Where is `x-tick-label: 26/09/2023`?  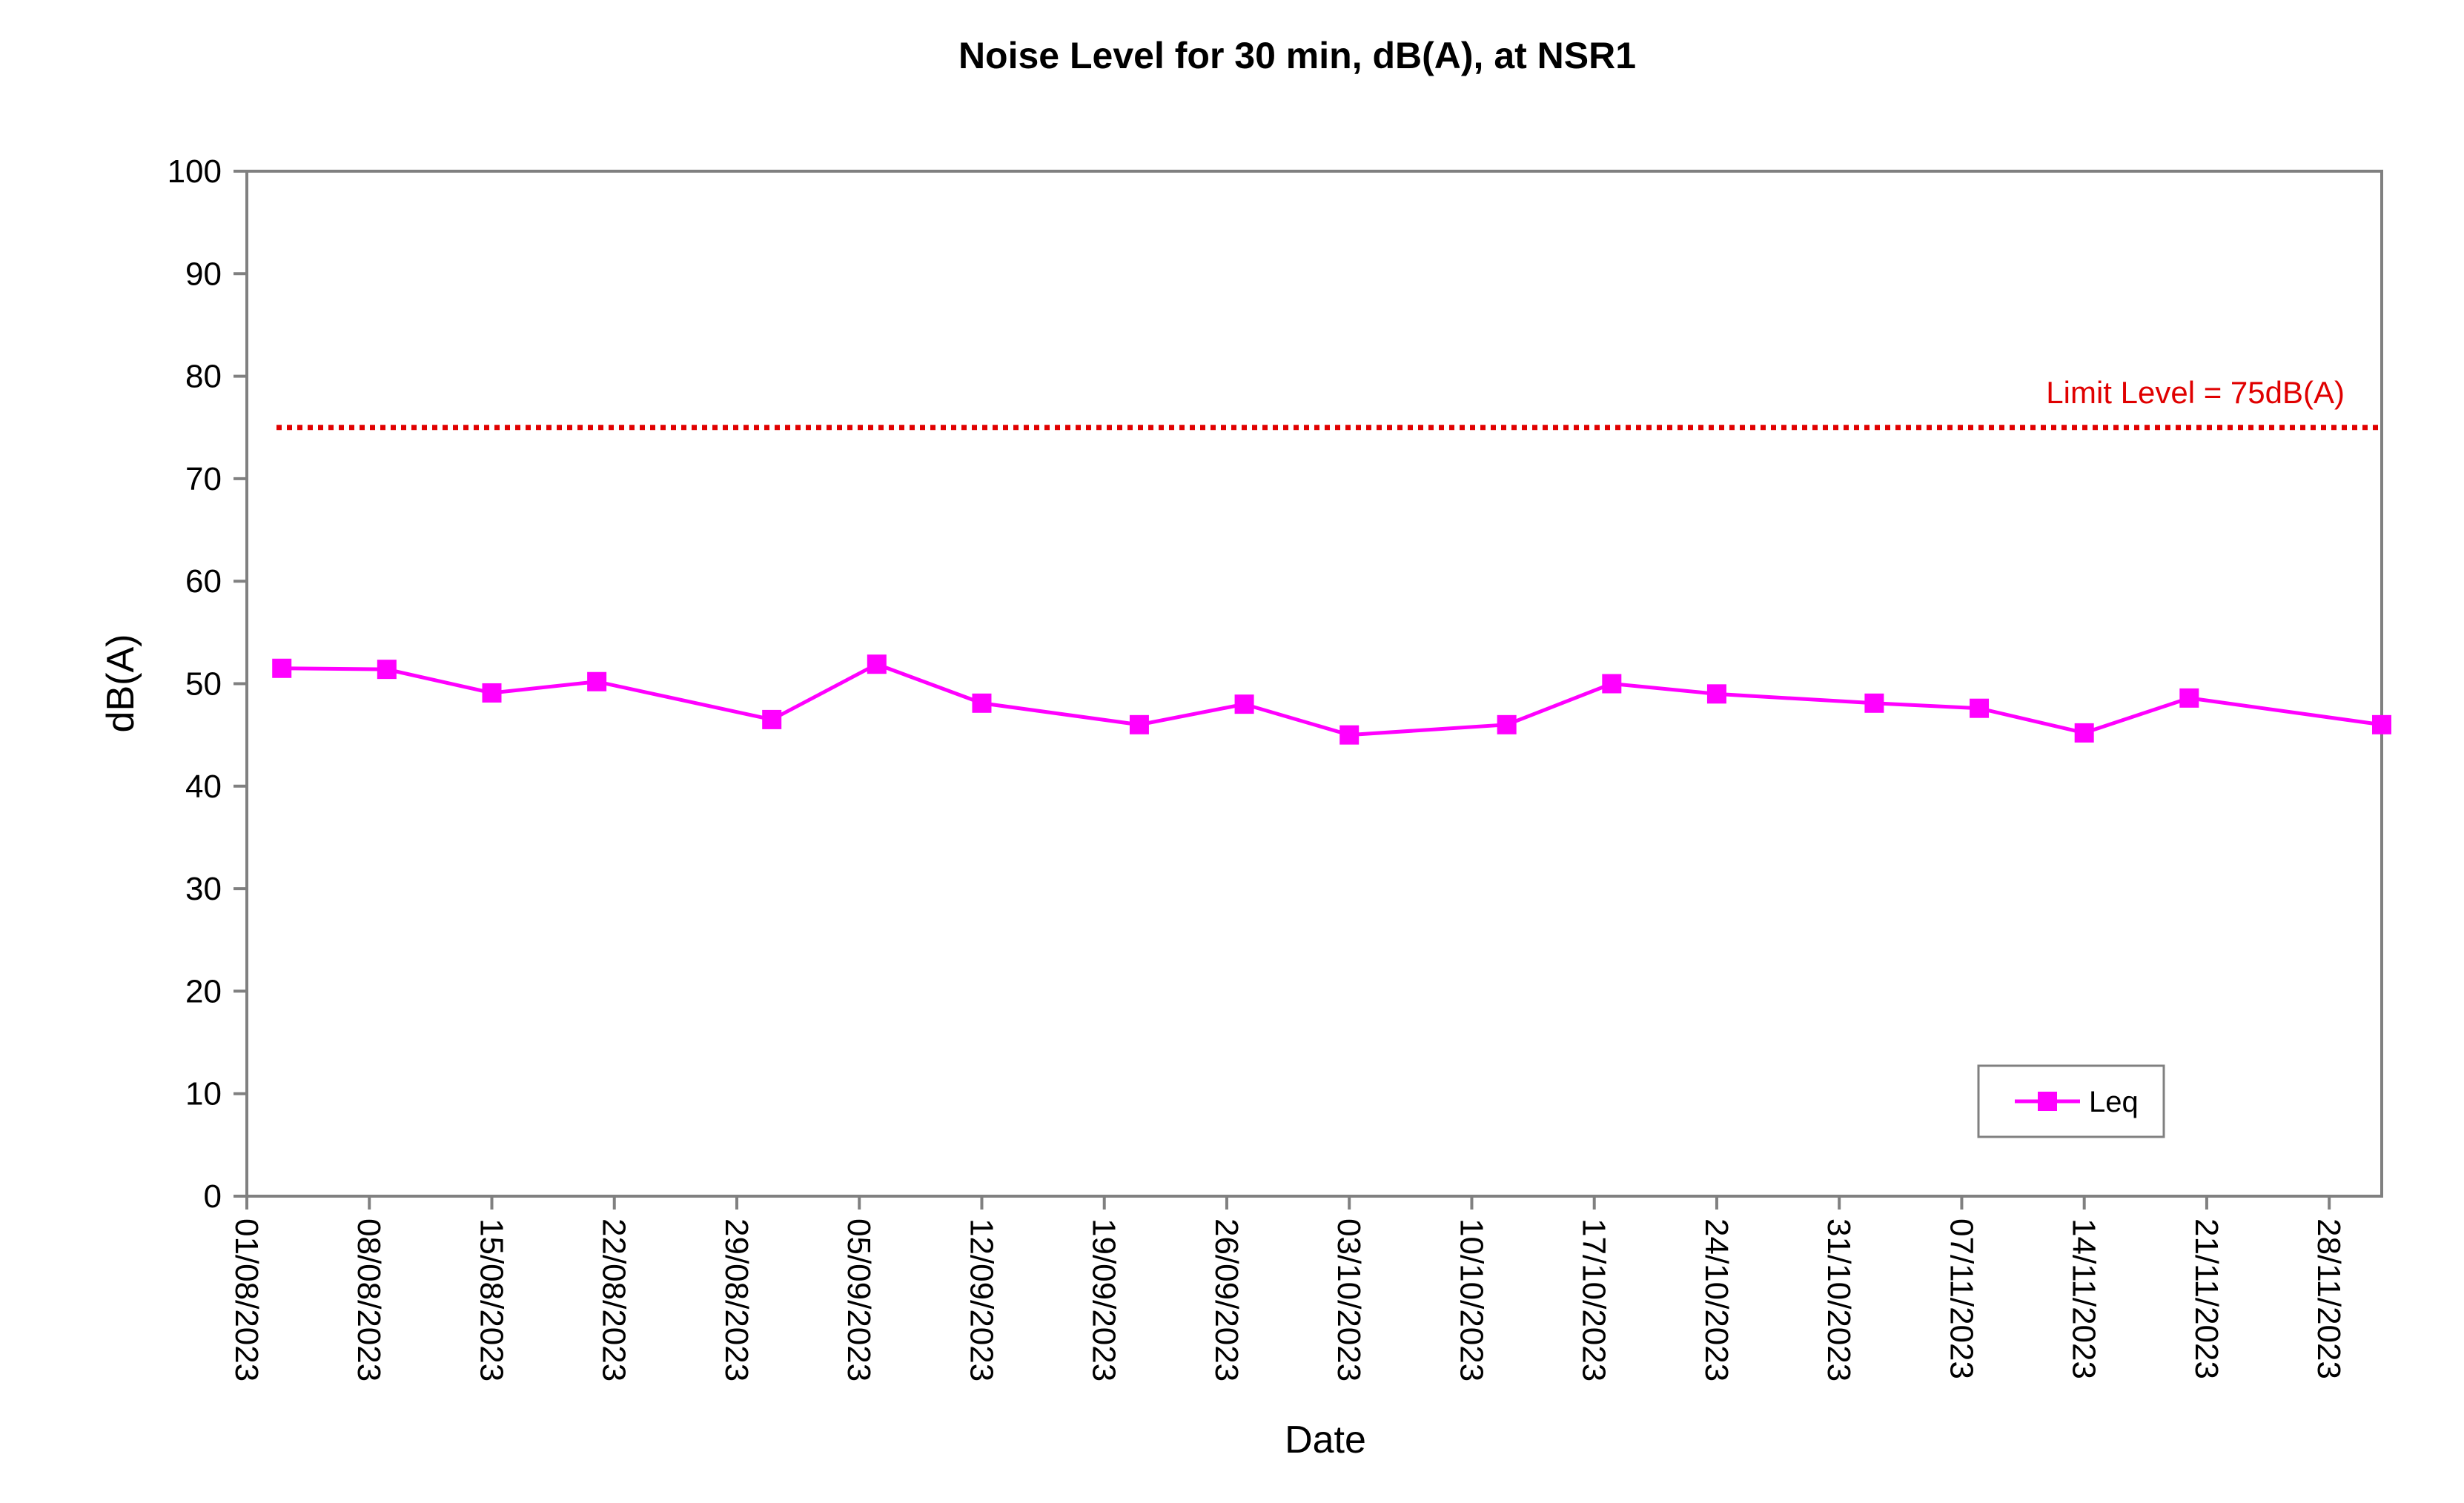 x-tick-label: 26/09/2023 is located at coordinates (1226, 1299).